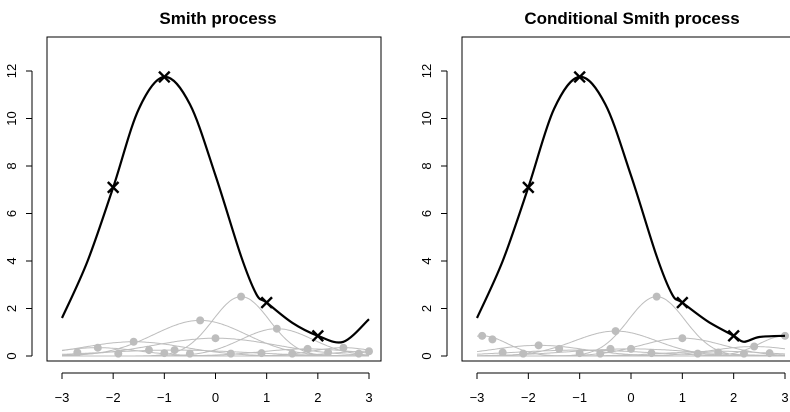 The height and width of the screenshot is (412, 790). Describe the element at coordinates (217, 18) in the screenshot. I see `chart-title: Smith process` at that location.